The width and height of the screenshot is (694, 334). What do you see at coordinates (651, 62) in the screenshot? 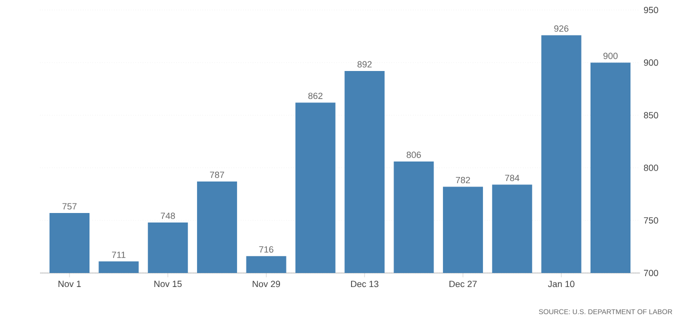
I see `y-tick-label: 900` at bounding box center [651, 62].